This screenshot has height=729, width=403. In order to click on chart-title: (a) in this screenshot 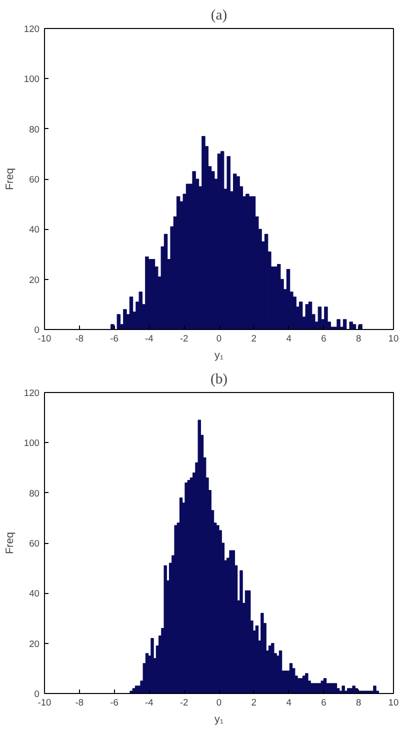, I will do `click(219, 16)`.